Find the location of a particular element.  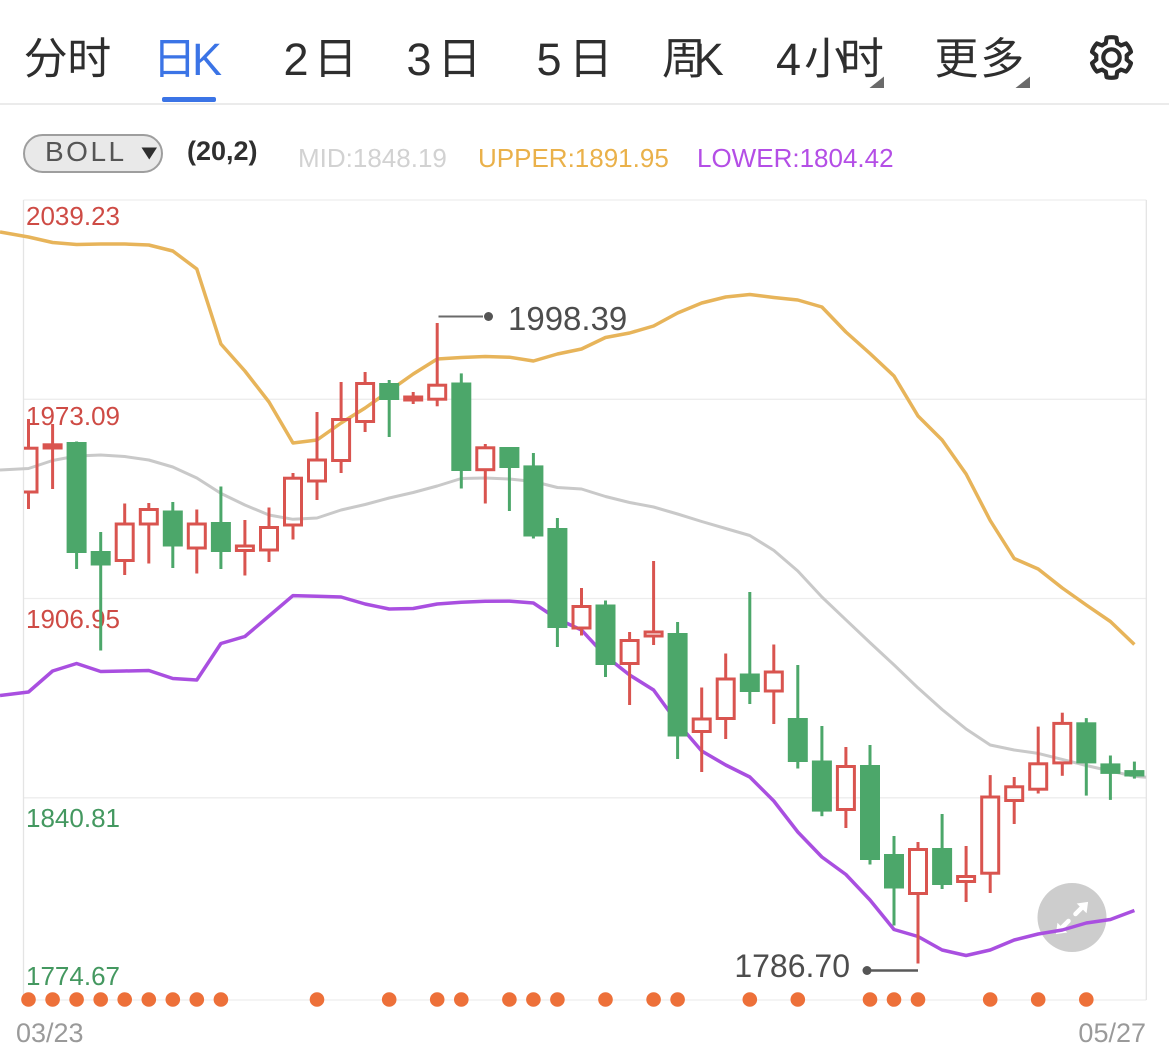

svg-text: 1998.39 is located at coordinates (567, 318).